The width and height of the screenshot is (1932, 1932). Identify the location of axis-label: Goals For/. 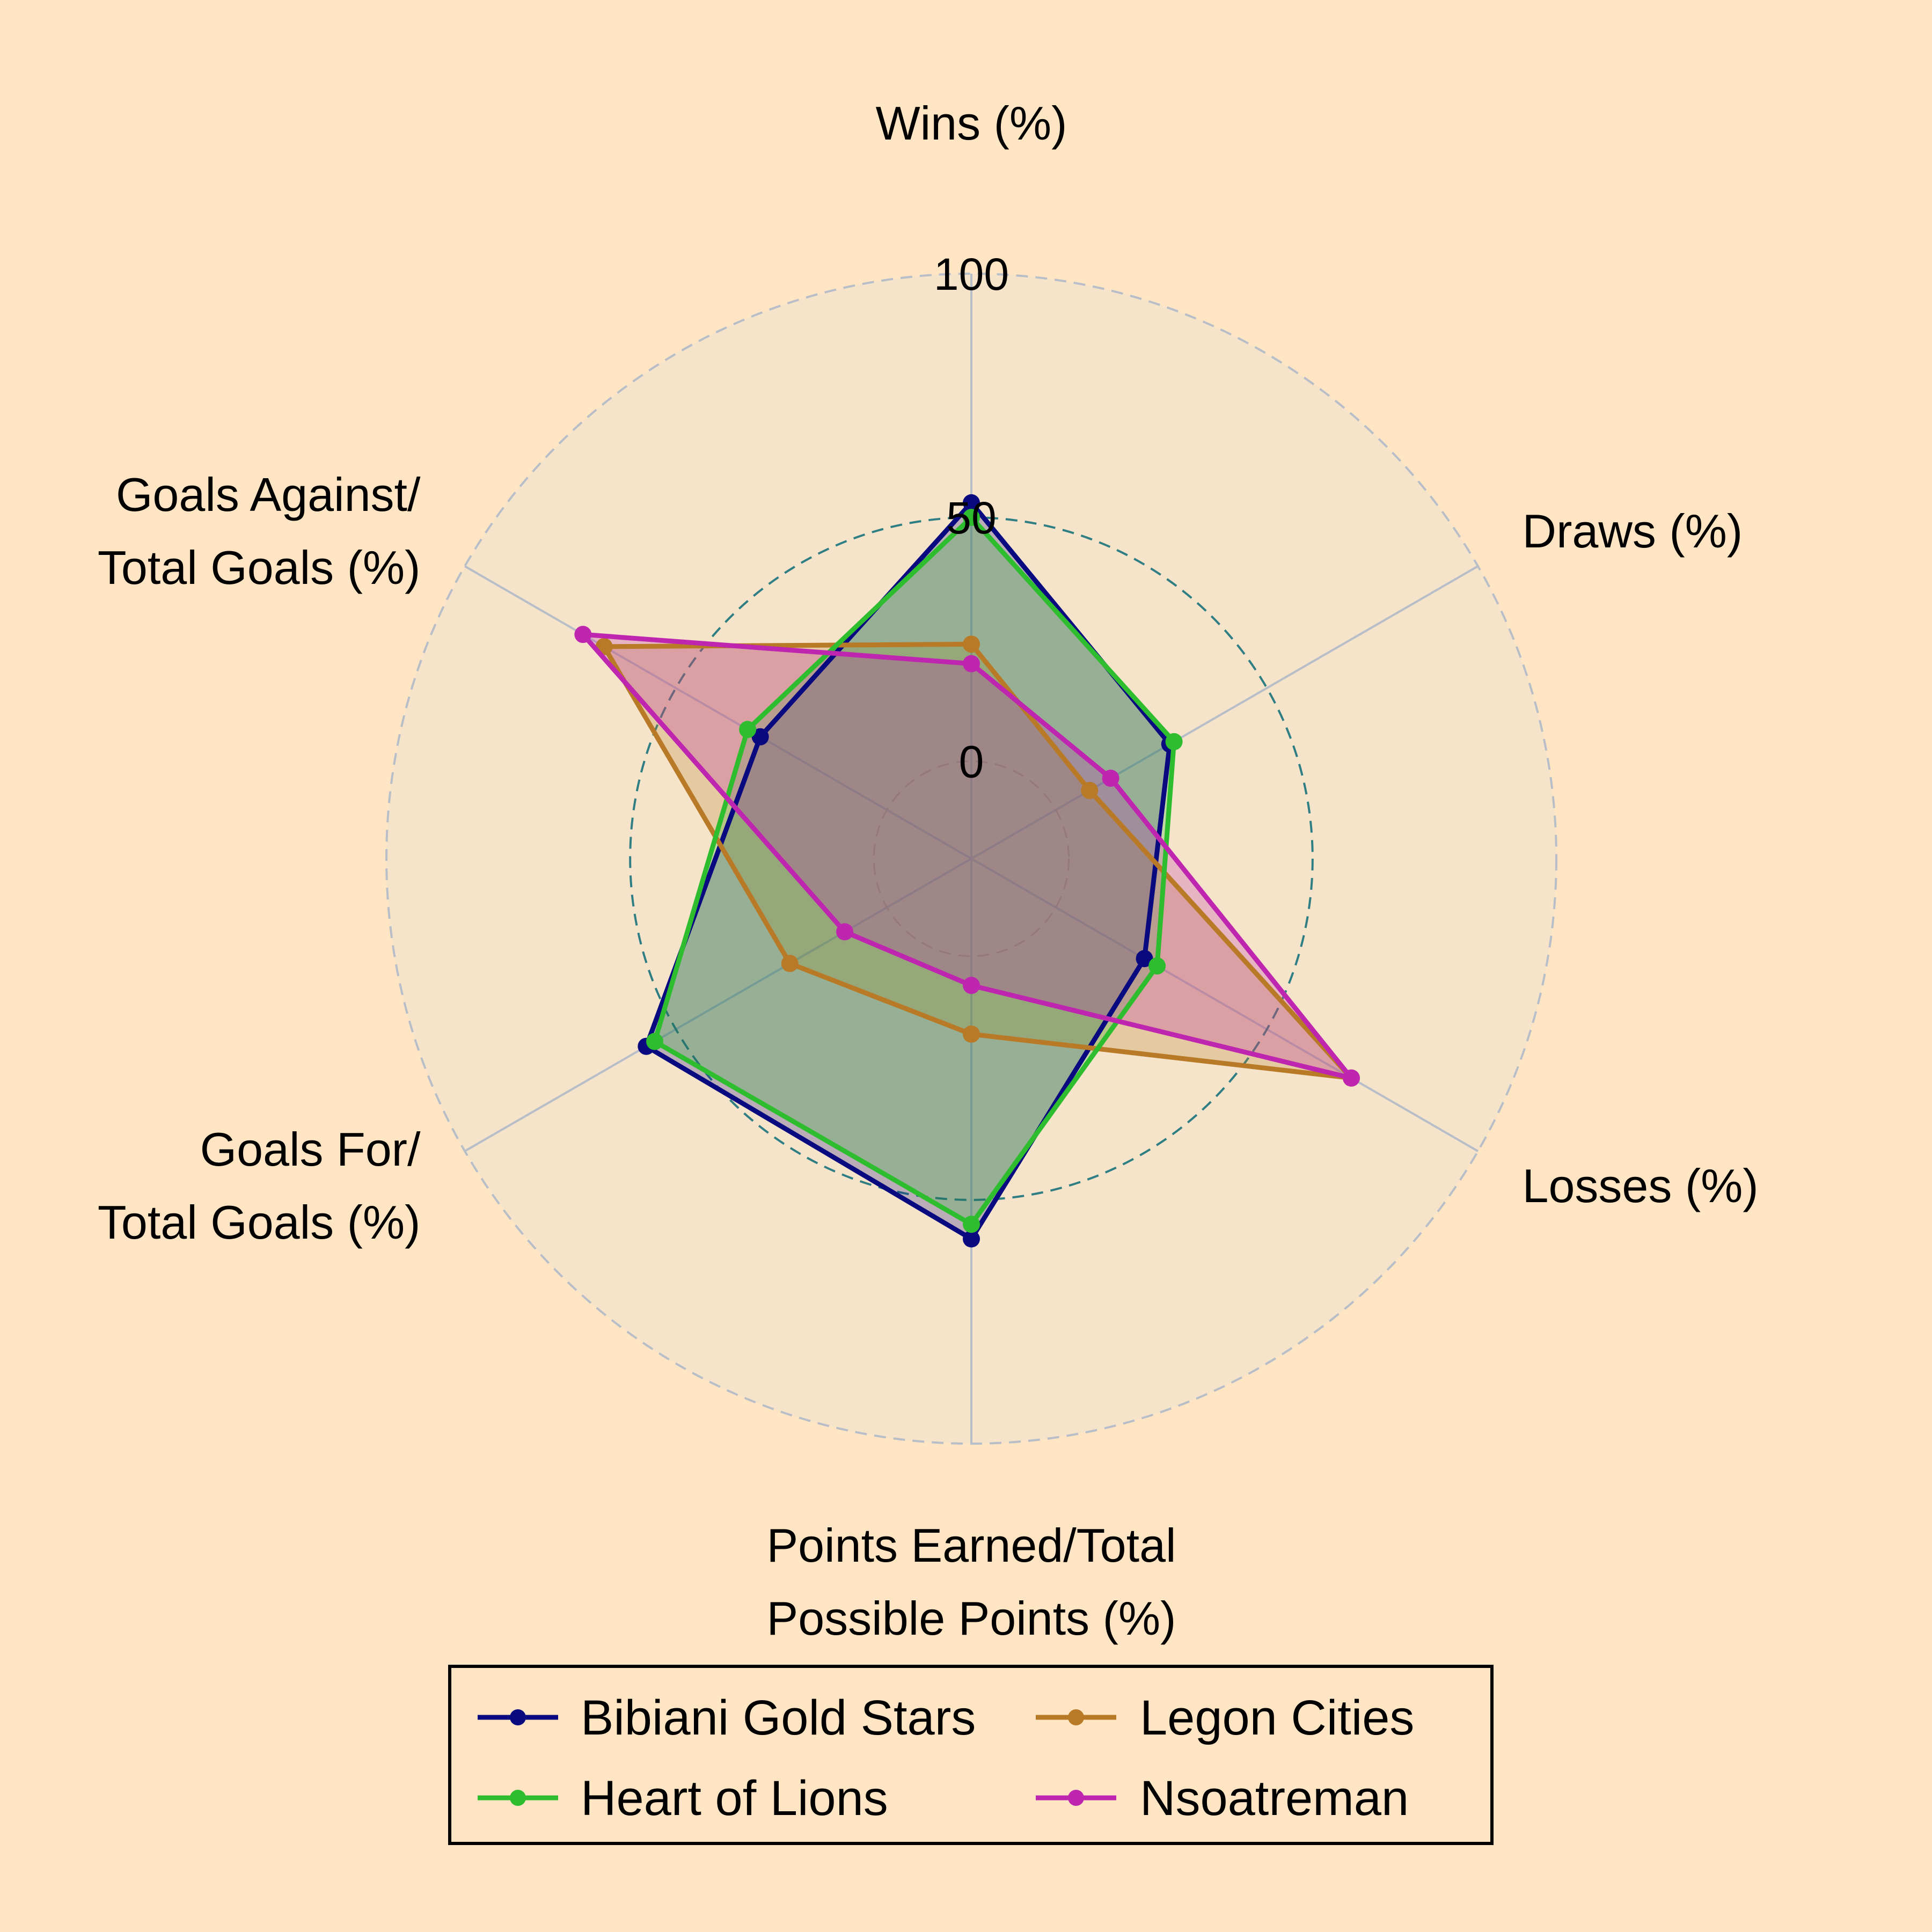
(310, 1149).